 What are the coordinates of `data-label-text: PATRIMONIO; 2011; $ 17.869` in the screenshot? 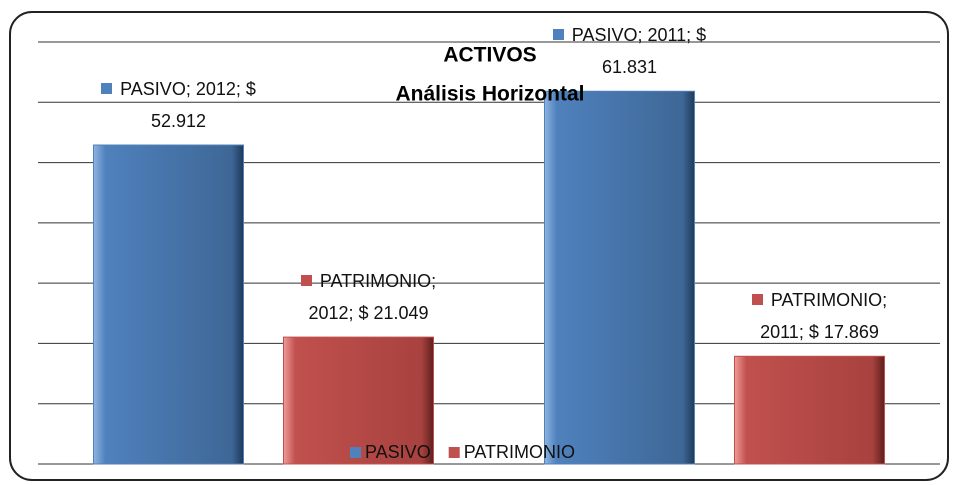 It's located at (824, 316).